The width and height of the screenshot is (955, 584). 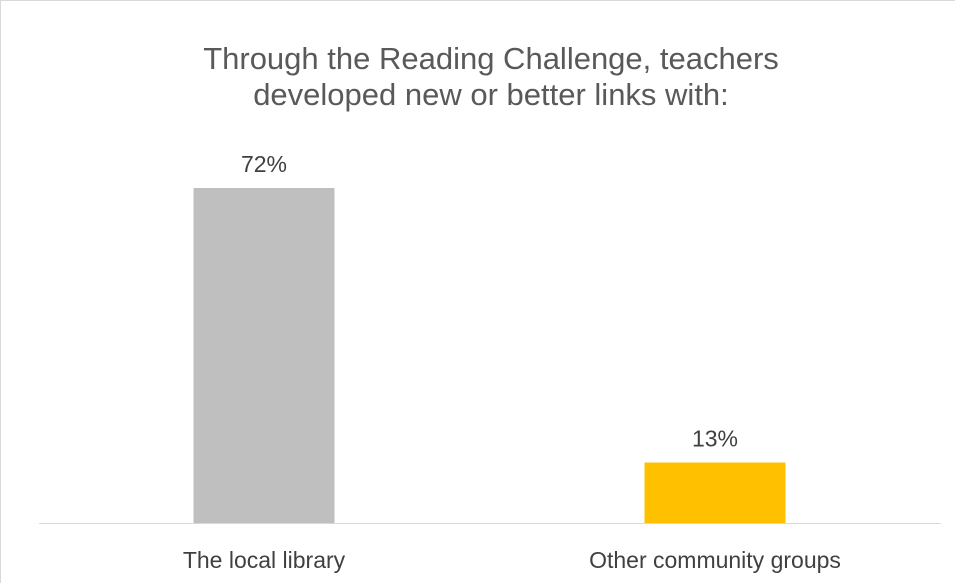 What do you see at coordinates (264, 164) in the screenshot?
I see `data-label-1: 72%` at bounding box center [264, 164].